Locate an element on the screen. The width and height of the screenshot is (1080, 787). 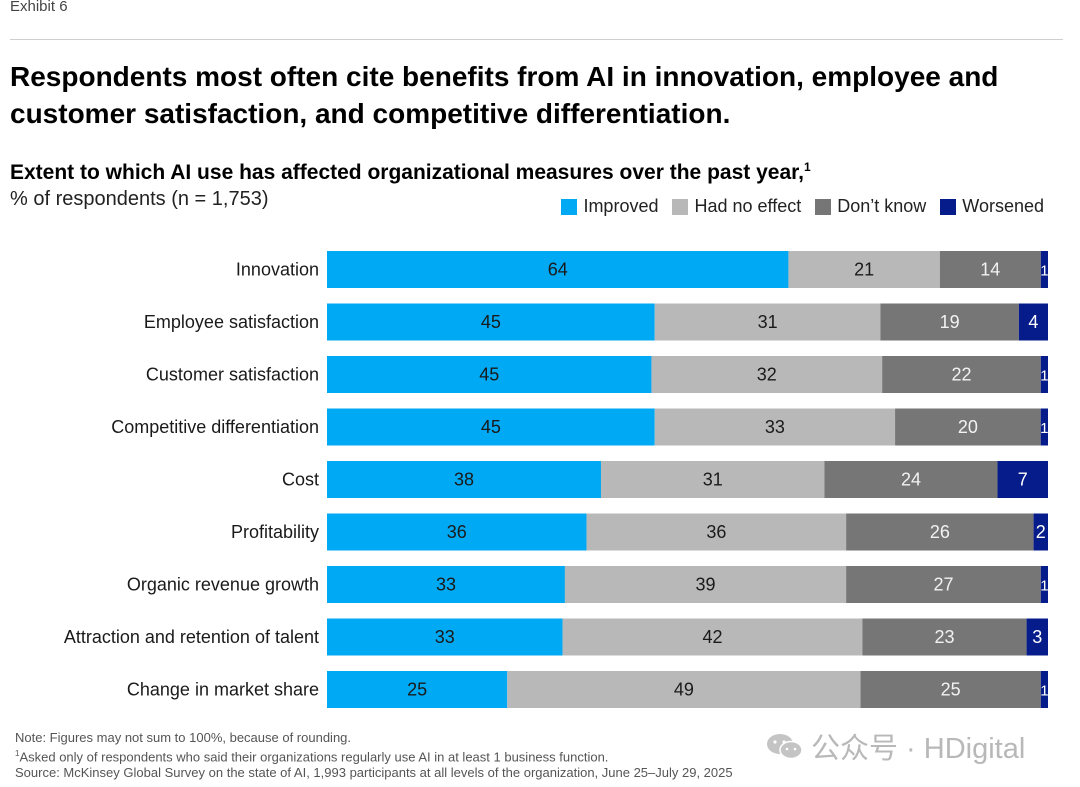
bar-don-t-know-attraction-and-retention-of-talent is located at coordinates (944, 637).